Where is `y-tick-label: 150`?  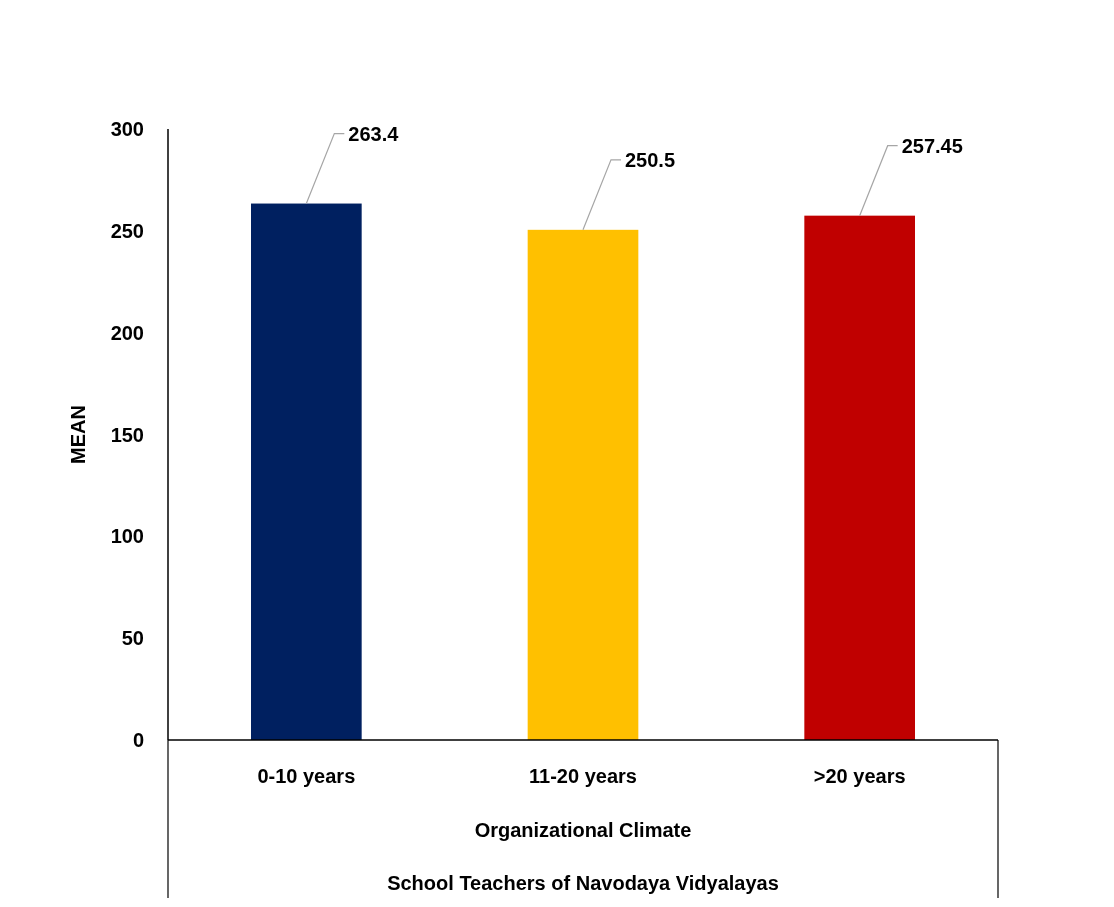 y-tick-label: 150 is located at coordinates (127, 434).